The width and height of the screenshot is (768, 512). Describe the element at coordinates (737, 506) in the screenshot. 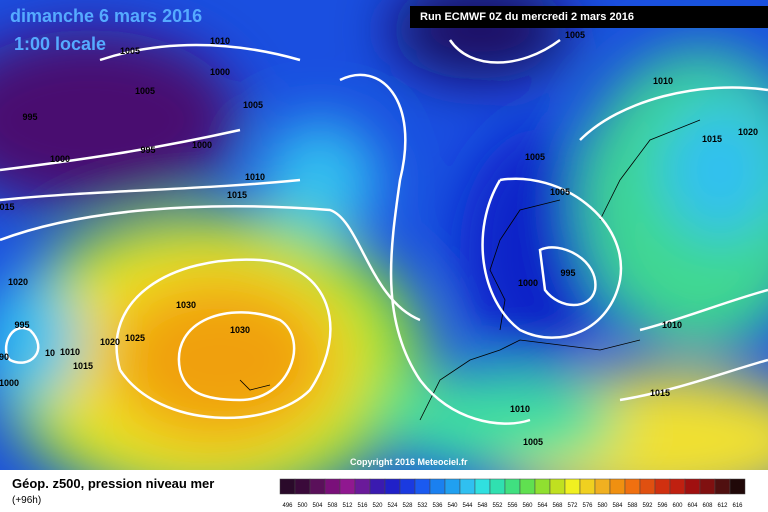

I see `scale-label: 616` at that location.